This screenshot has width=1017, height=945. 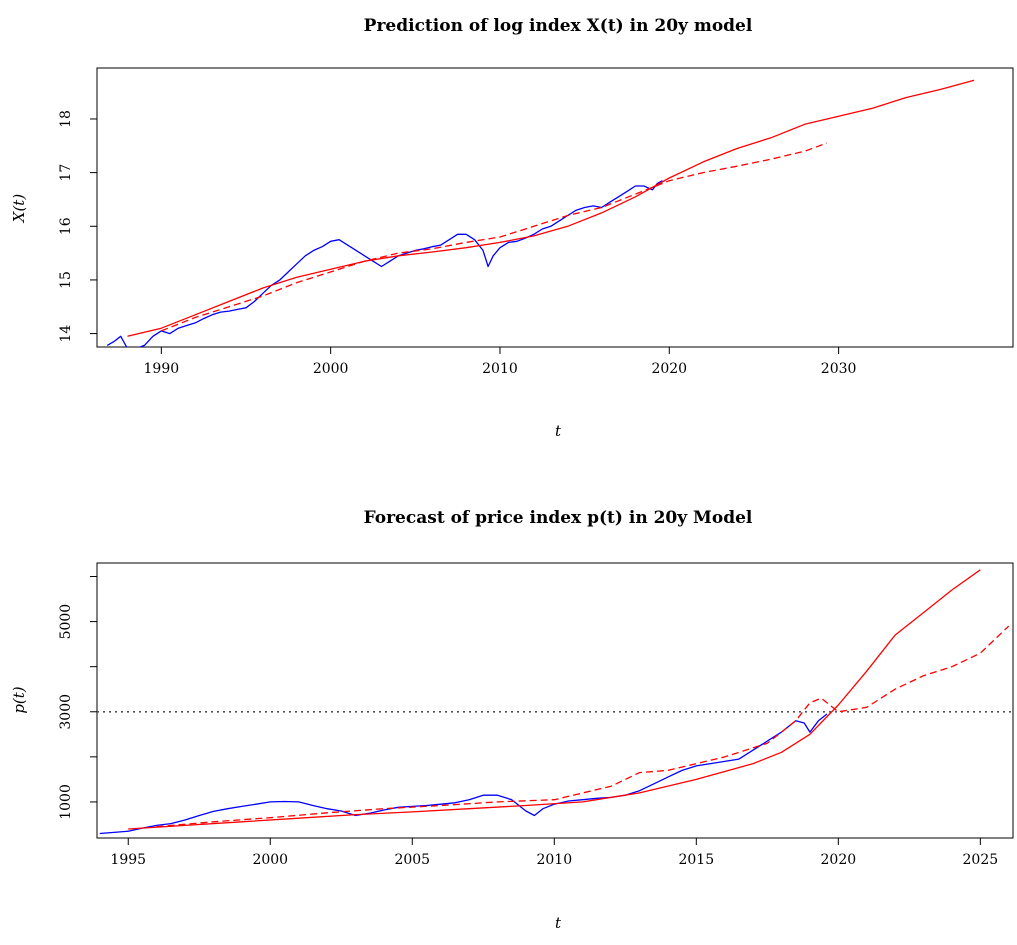 I want to click on x-tick-label: 1990, so click(x=162, y=369).